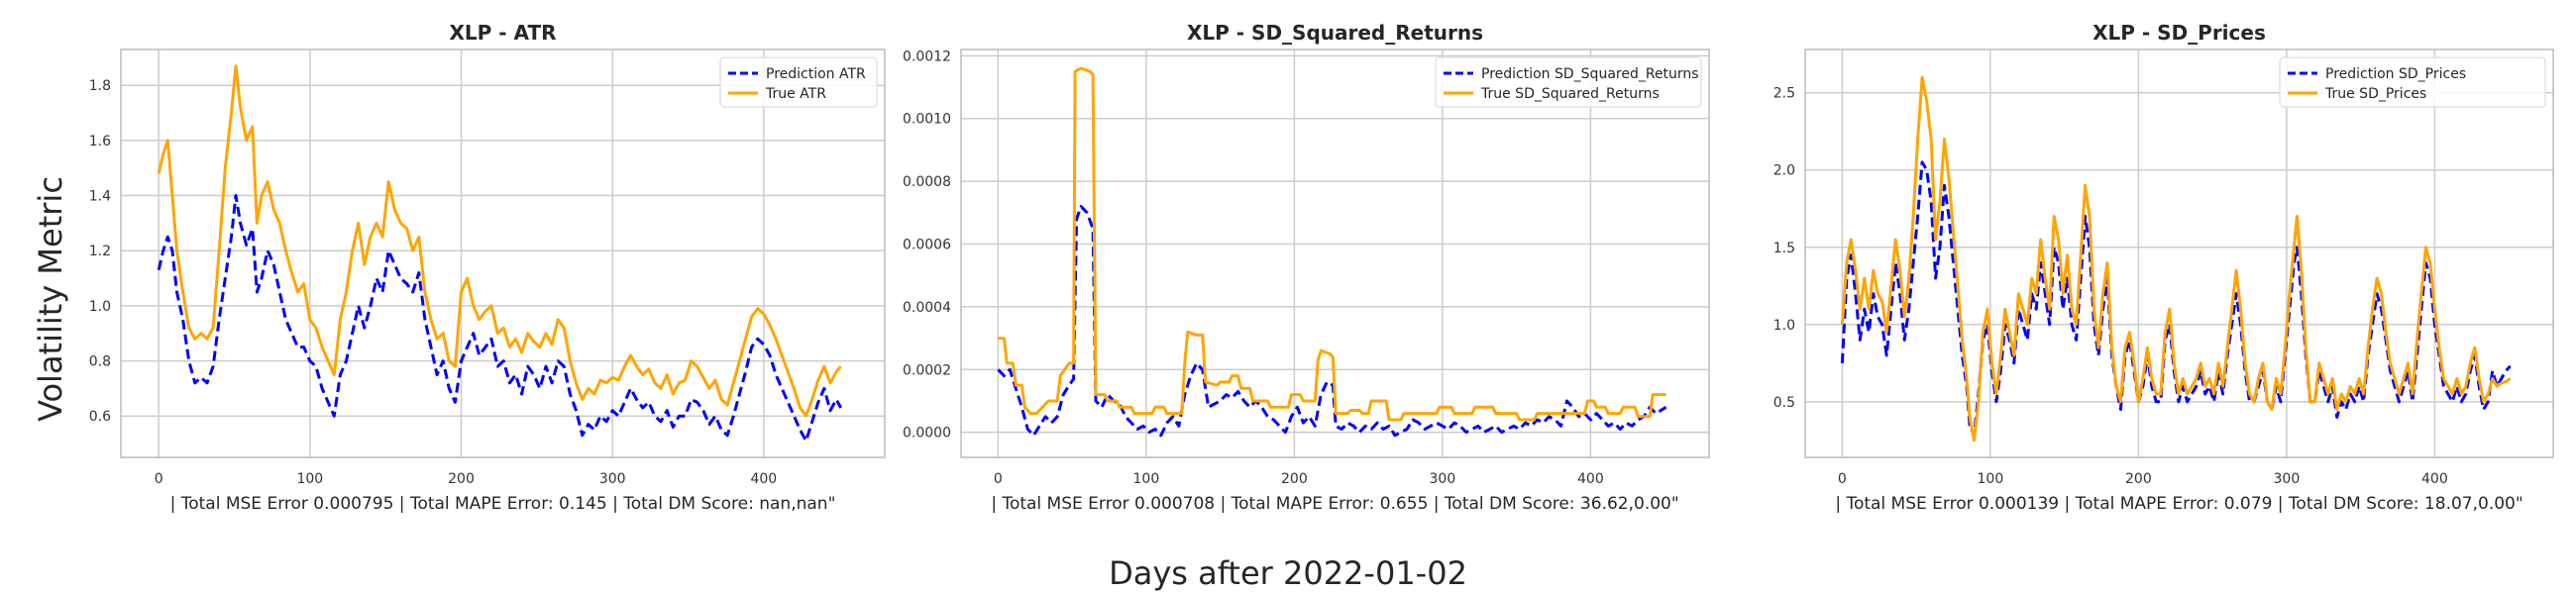 The width and height of the screenshot is (2576, 594). What do you see at coordinates (1288, 573) in the screenshot?
I see `figure-xlabel: Days after 2022-01-02` at bounding box center [1288, 573].